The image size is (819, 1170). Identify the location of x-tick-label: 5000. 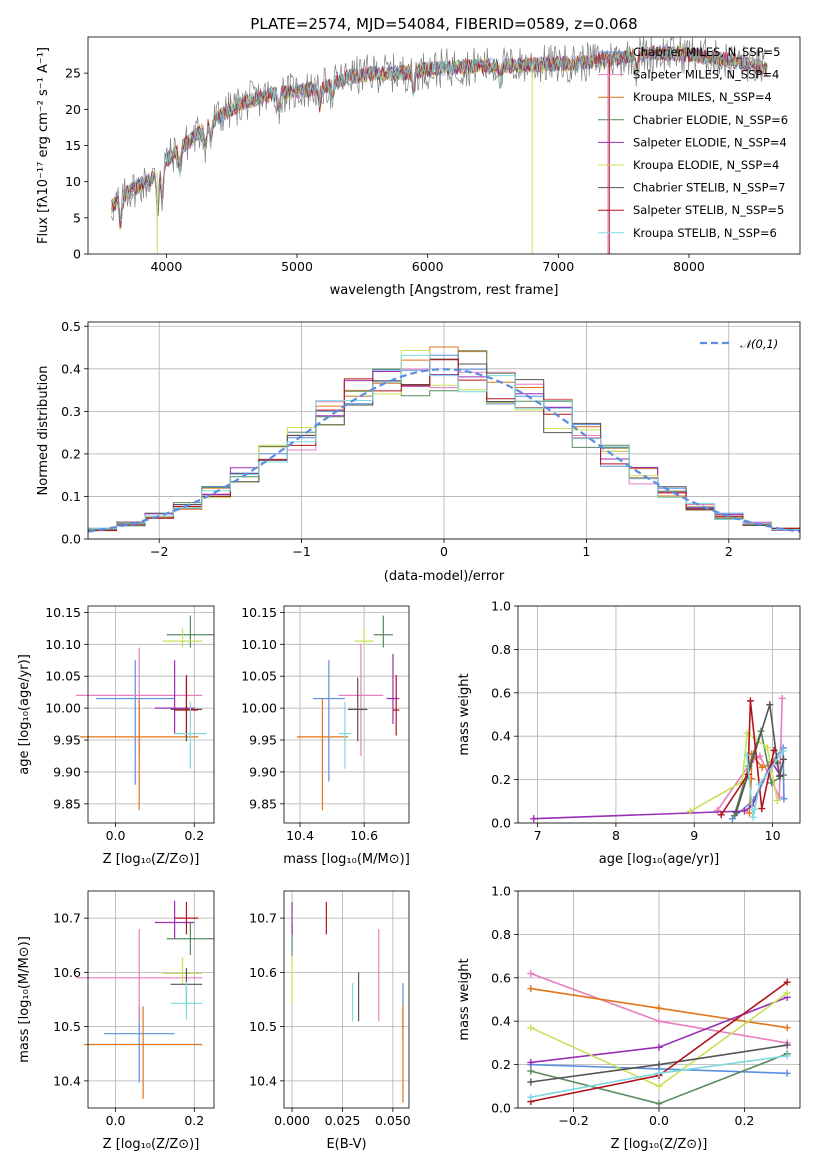
(297, 266).